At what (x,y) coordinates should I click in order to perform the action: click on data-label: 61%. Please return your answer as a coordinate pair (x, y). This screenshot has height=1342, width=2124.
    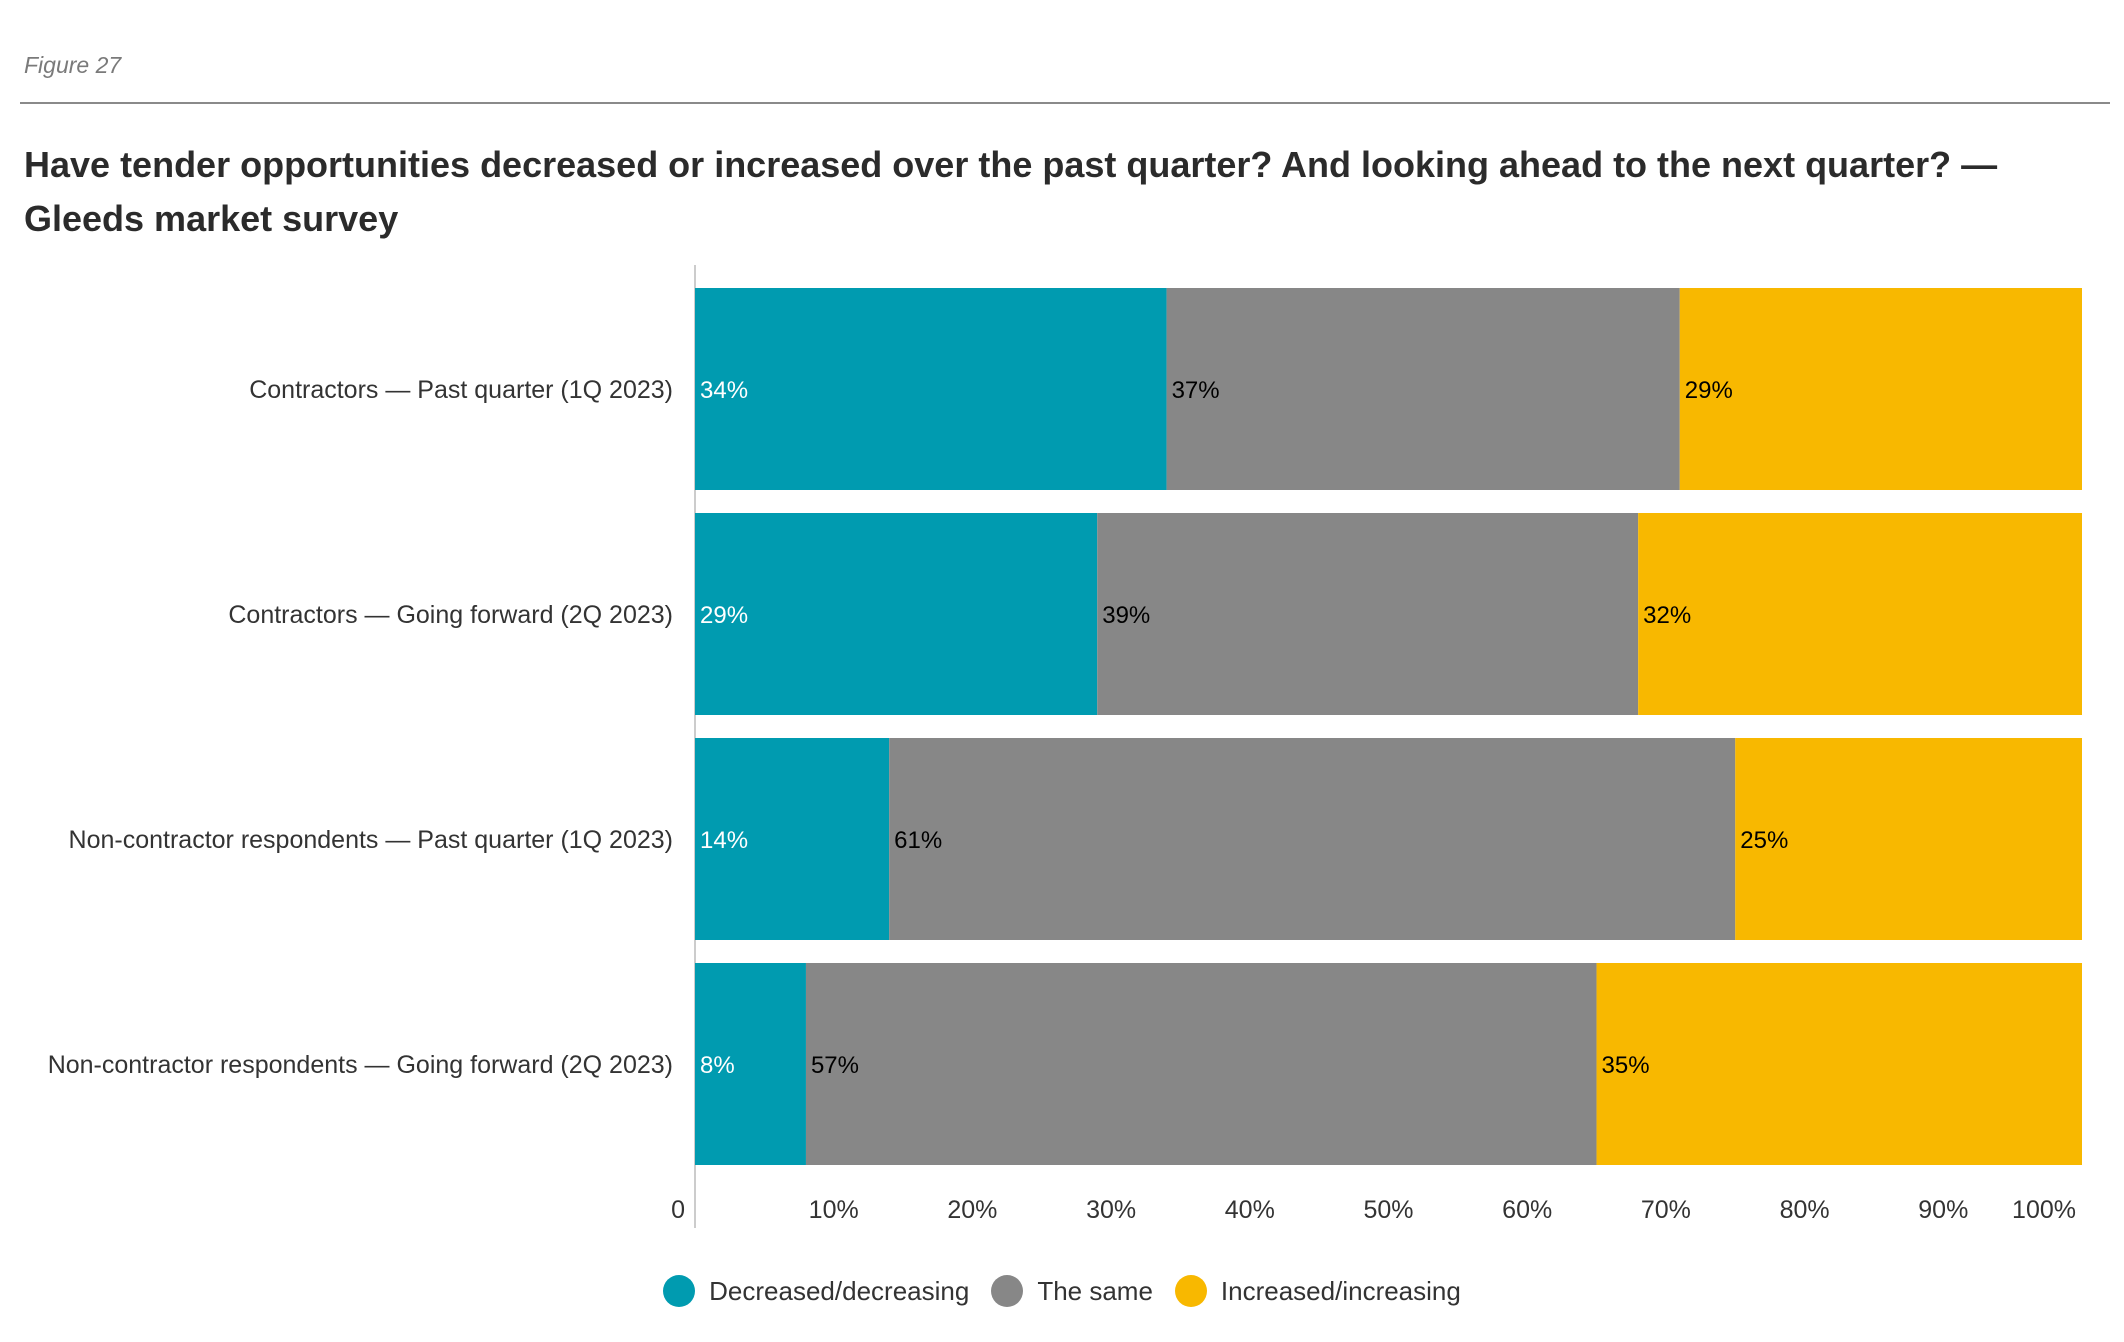
    Looking at the image, I should click on (918, 840).